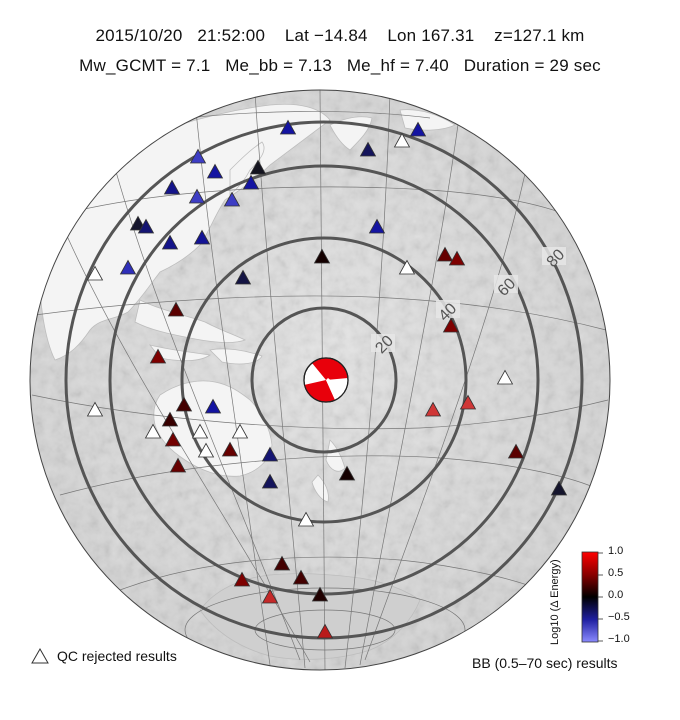 Image resolution: width=680 pixels, height=720 pixels. What do you see at coordinates (616, 551) in the screenshot?
I see `colorbar-tick-1: 1.0` at bounding box center [616, 551].